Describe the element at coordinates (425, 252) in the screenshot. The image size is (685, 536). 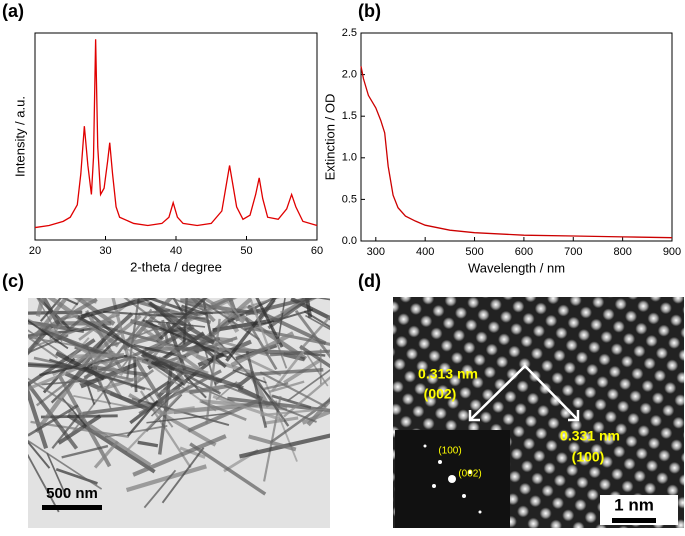
I see `x-tick-label: 400` at that location.